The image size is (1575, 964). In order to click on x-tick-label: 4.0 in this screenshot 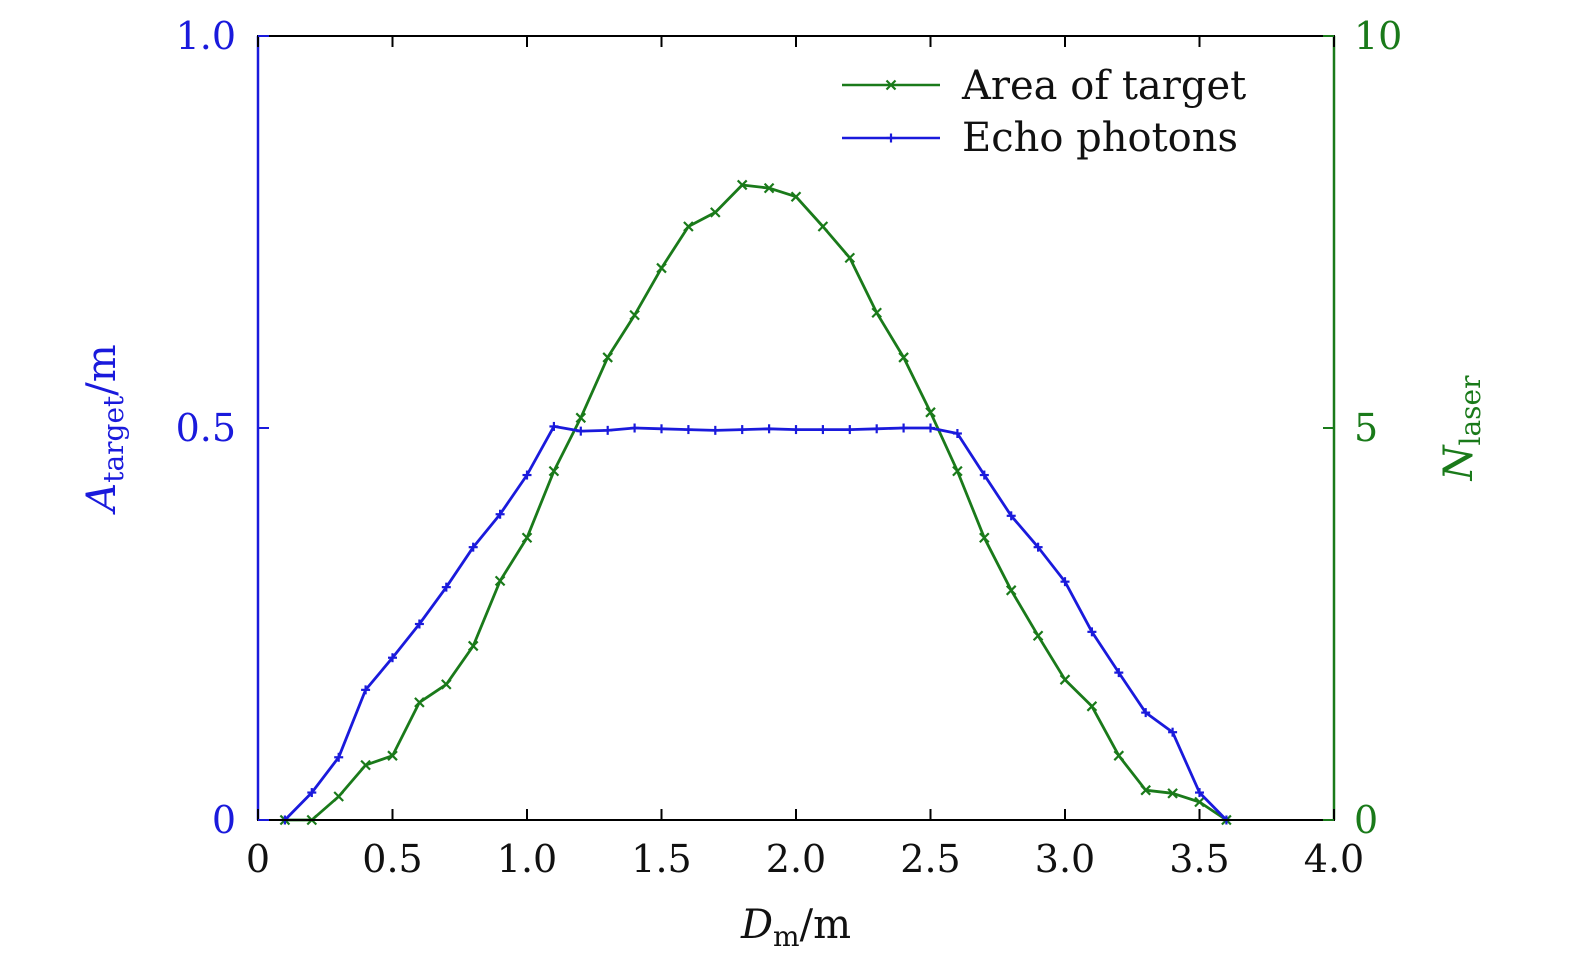, I will do `click(1334, 859)`.